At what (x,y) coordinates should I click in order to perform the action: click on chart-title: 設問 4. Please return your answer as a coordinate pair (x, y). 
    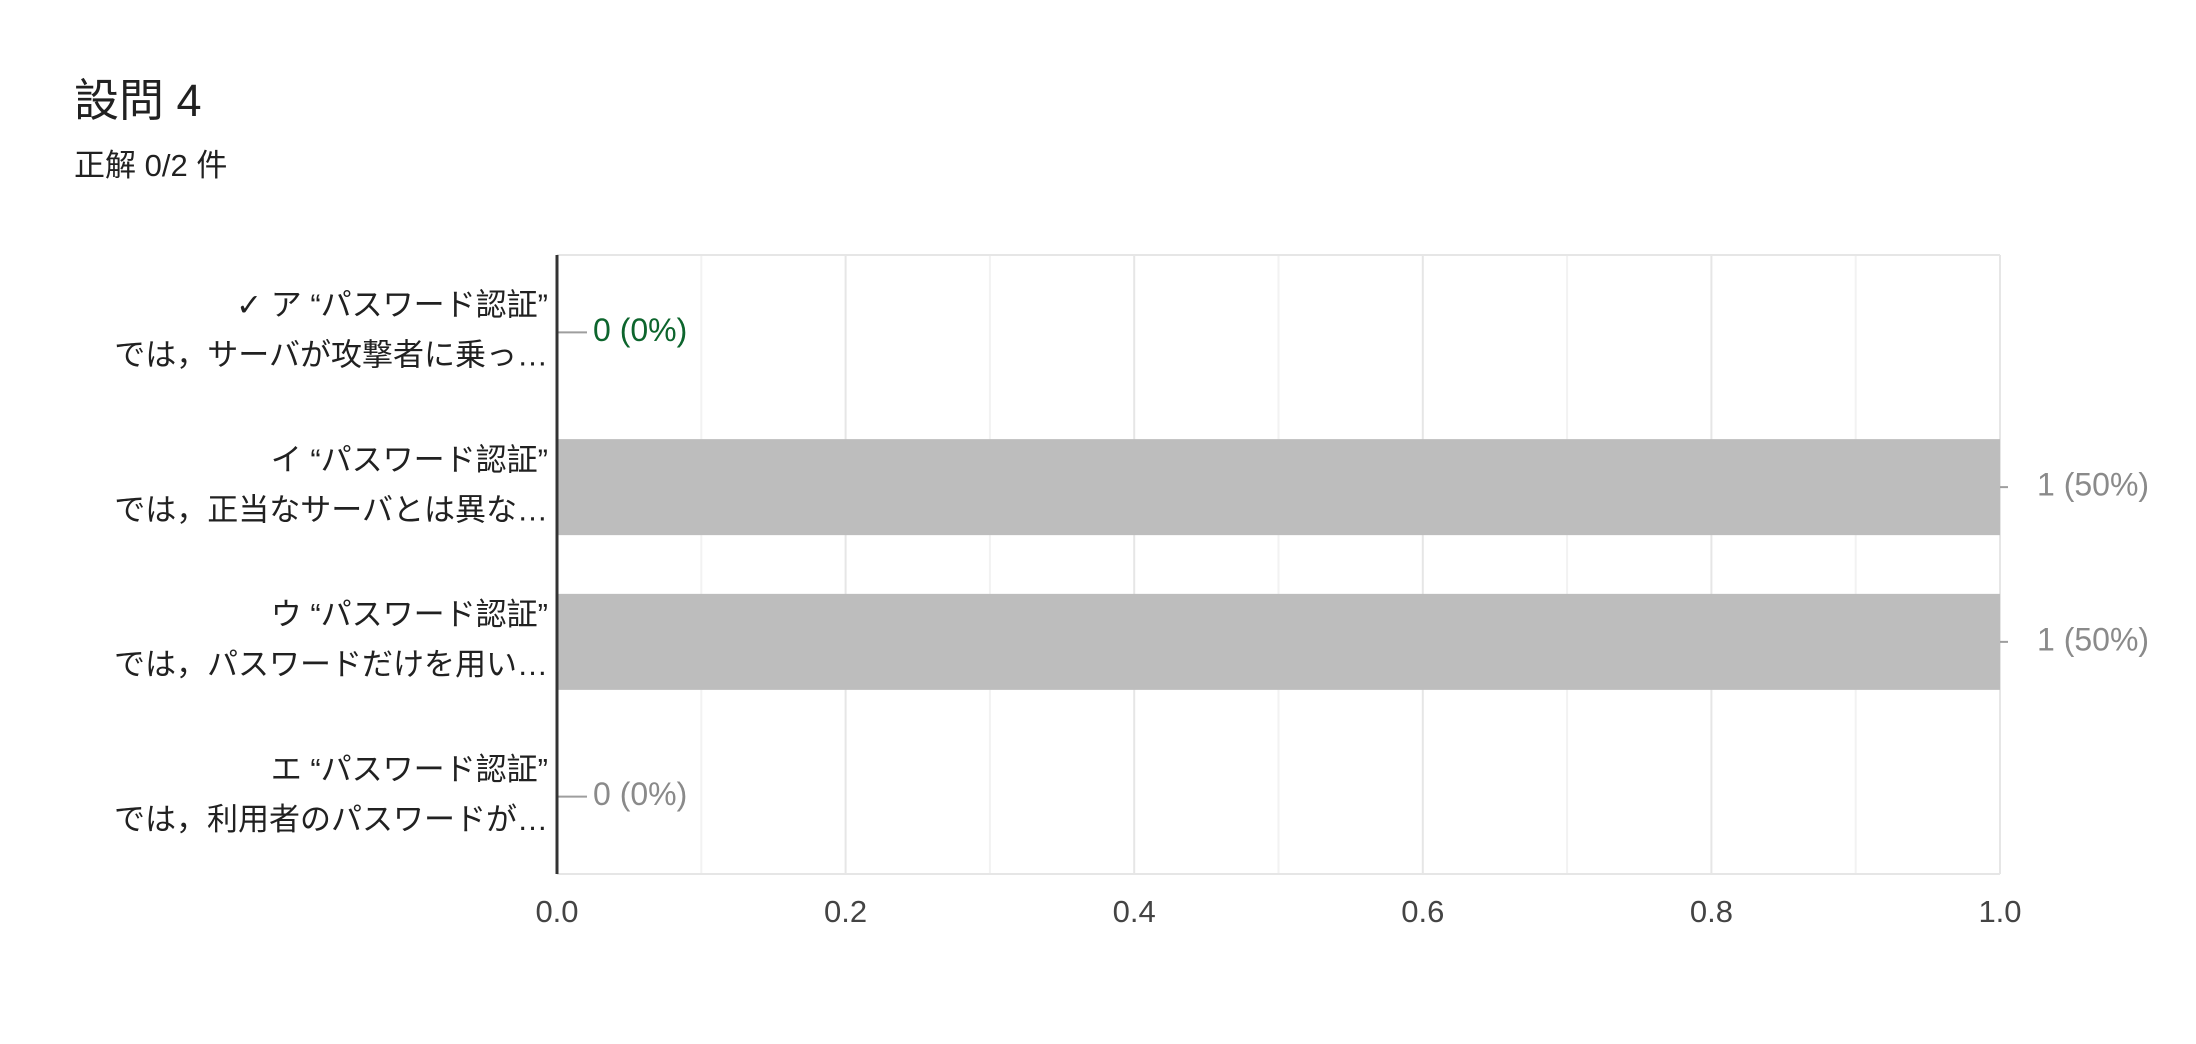
    Looking at the image, I should click on (138, 100).